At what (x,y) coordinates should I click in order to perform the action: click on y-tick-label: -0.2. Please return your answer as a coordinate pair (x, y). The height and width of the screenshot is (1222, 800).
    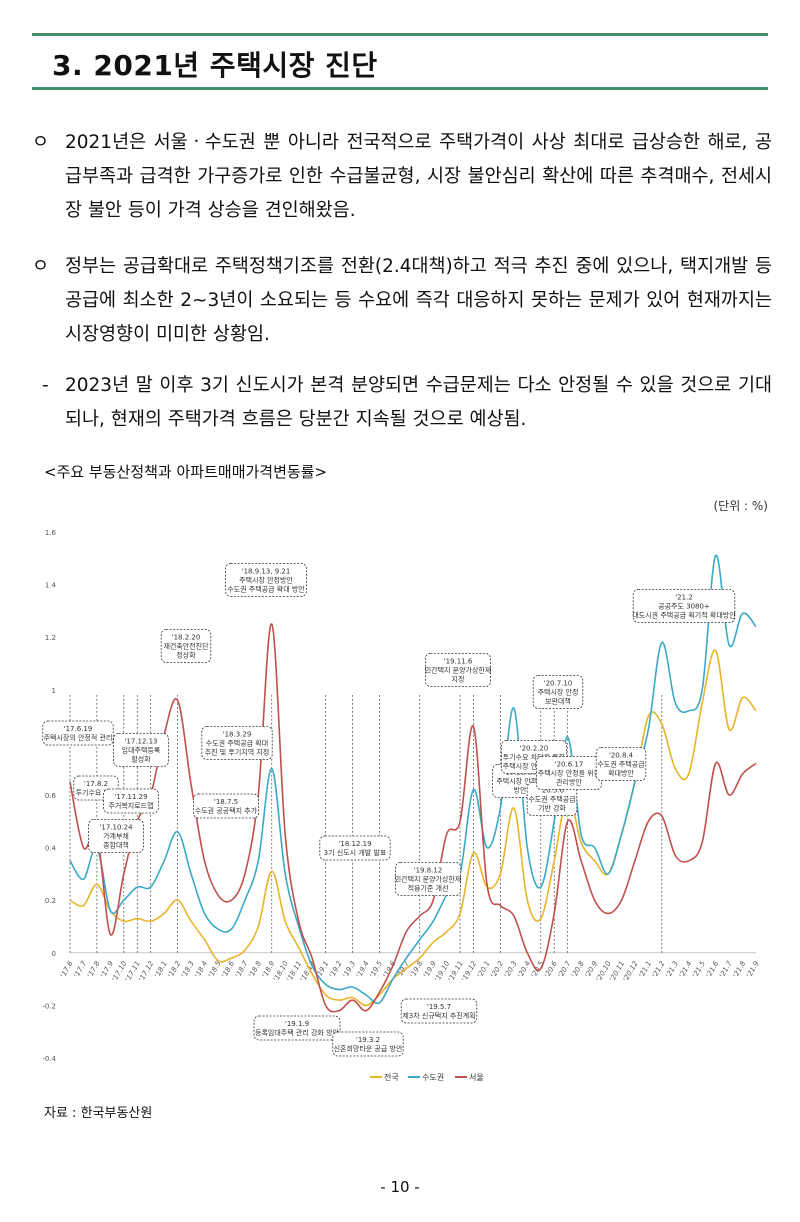
    Looking at the image, I should click on (49, 1006).